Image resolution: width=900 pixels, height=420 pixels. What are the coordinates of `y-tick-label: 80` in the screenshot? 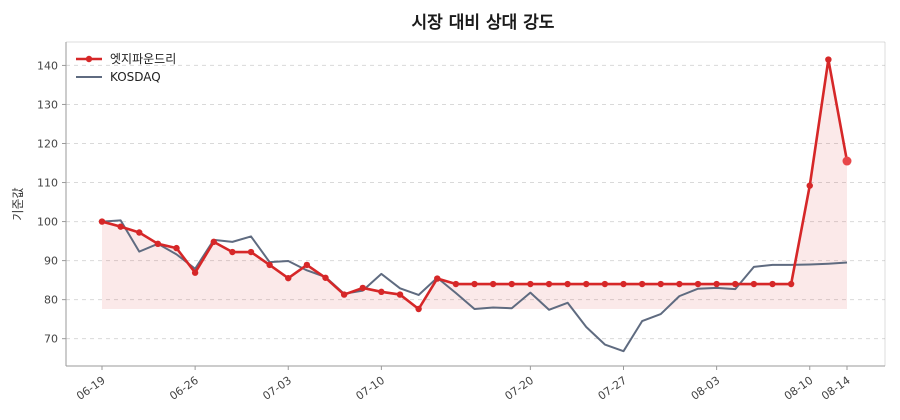 It's located at (51, 300).